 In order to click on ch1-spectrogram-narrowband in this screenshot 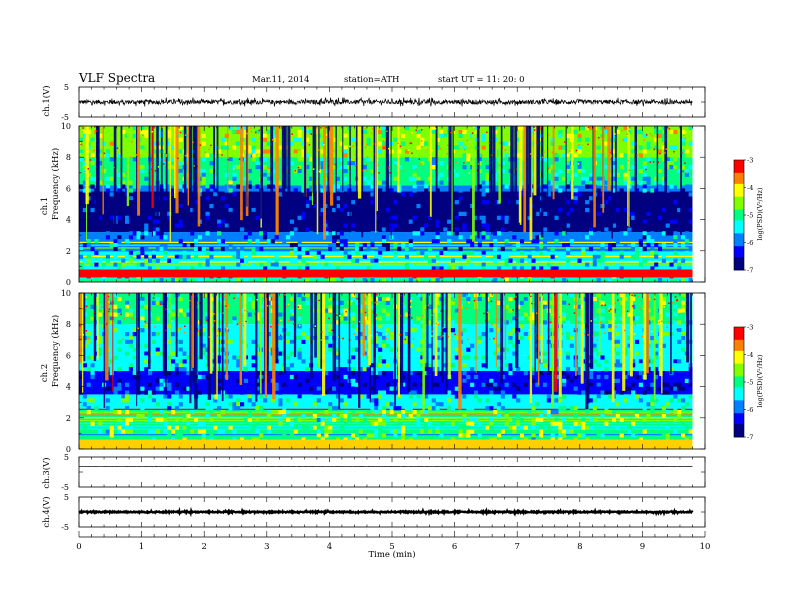, I will do `click(386, 254)`.